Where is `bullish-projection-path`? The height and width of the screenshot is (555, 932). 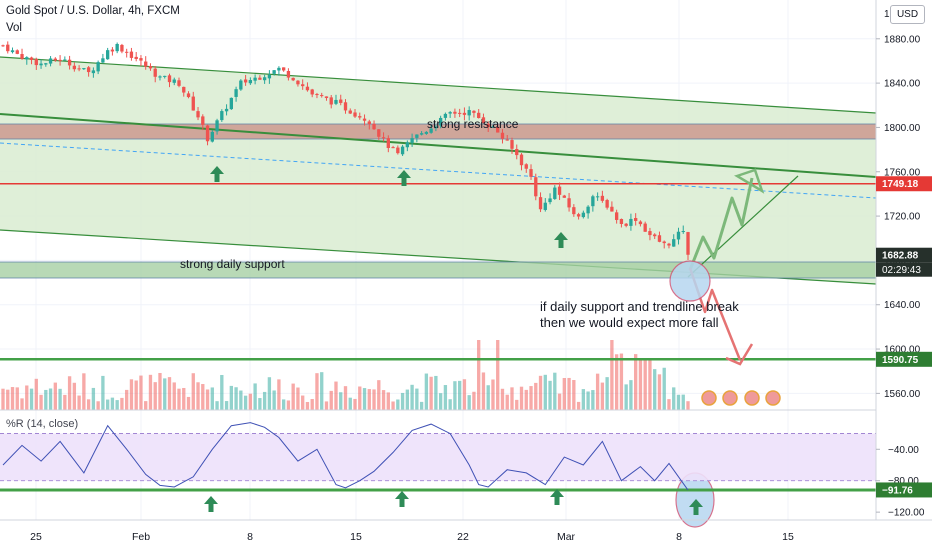 bullish-projection-path is located at coordinates (721, 224).